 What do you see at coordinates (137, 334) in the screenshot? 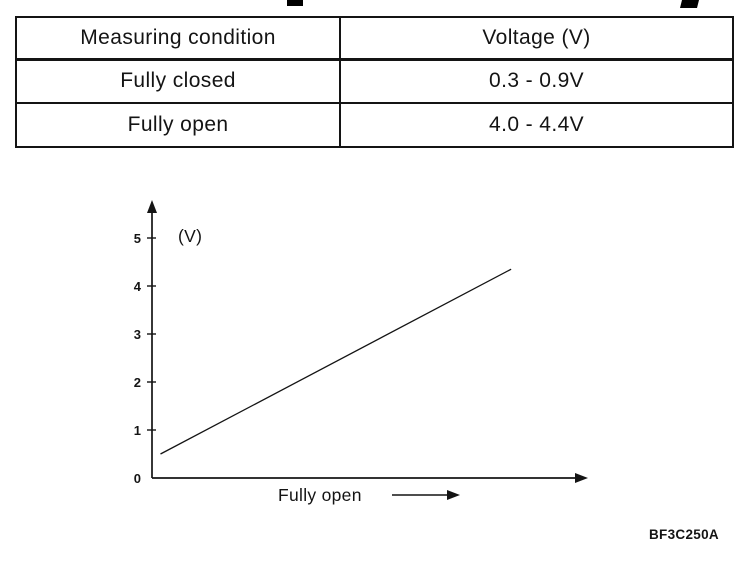
I see `y-tick-label: 3` at bounding box center [137, 334].